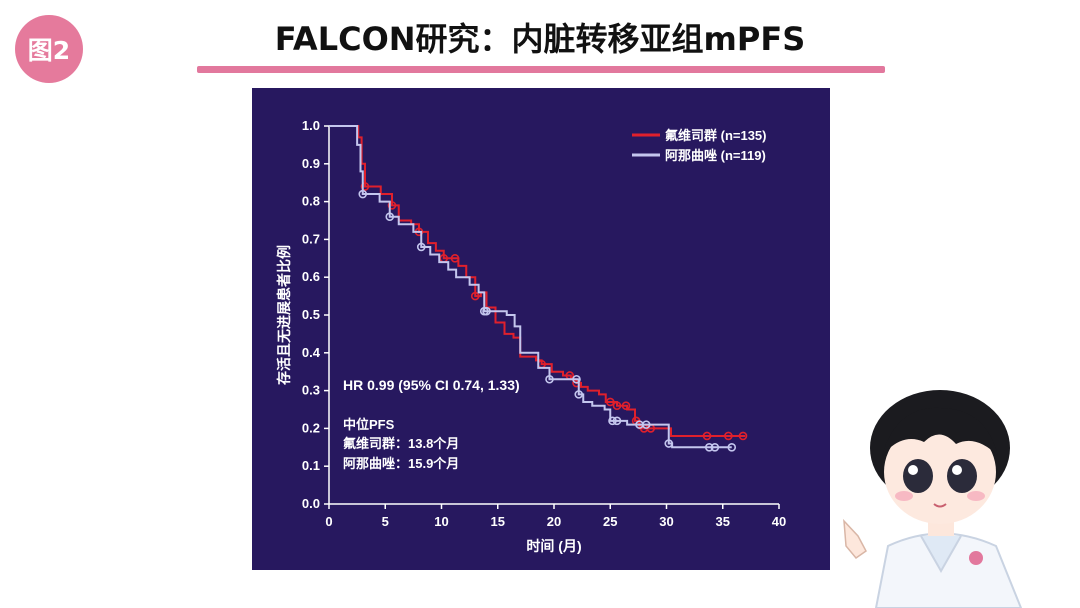 This screenshot has width=1080, height=608. Describe the element at coordinates (962, 476) in the screenshot. I see `right-eye` at that location.